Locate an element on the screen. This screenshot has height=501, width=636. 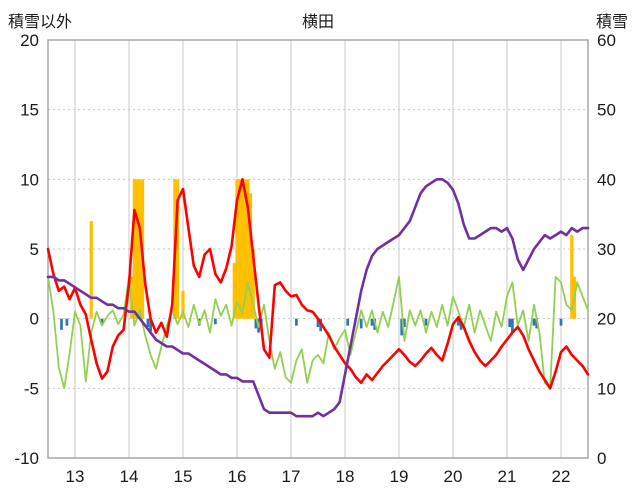
right-axis-tick-label: 40 is located at coordinates (606, 179).